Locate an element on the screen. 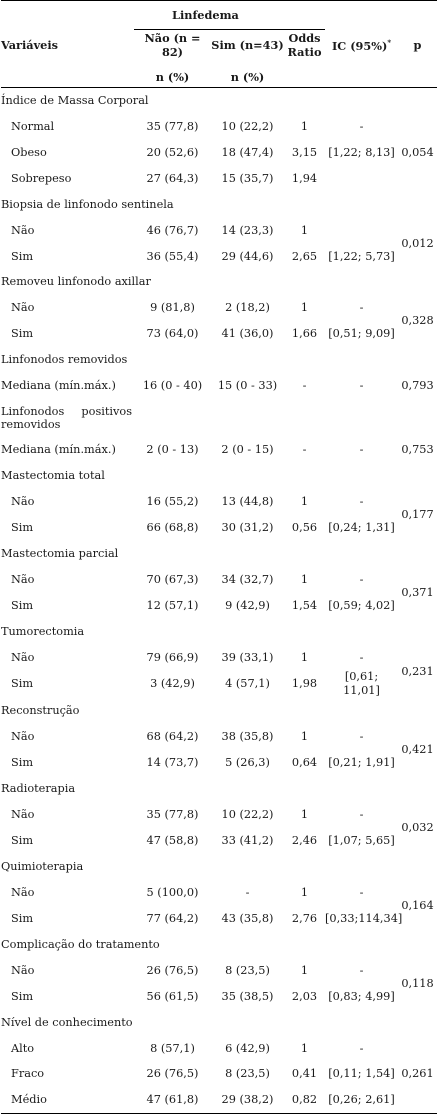 Image resolution: width=438 pixels, height=1118 pixels. sim-value: 13 (44,8) is located at coordinates (247, 501).